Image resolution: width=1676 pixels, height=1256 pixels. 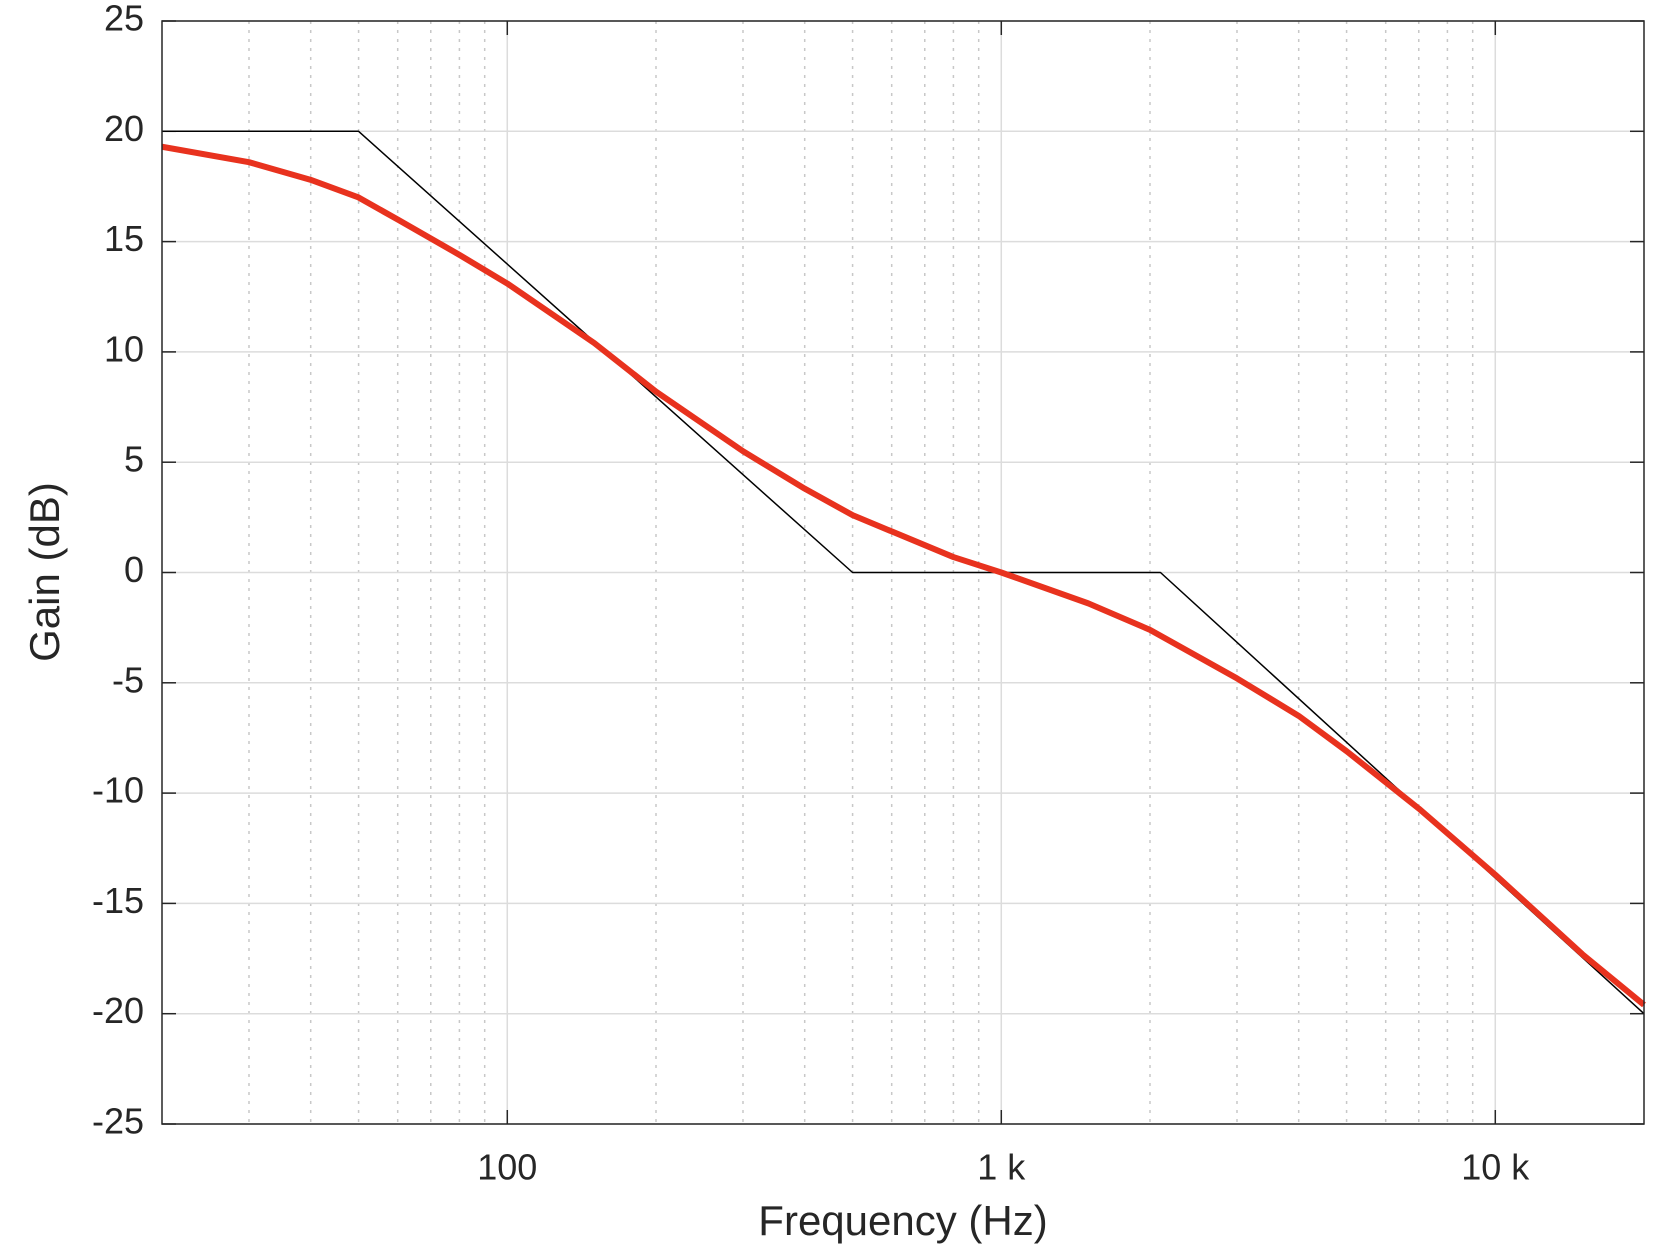 I want to click on y-tick-label: 20, so click(x=124, y=128).